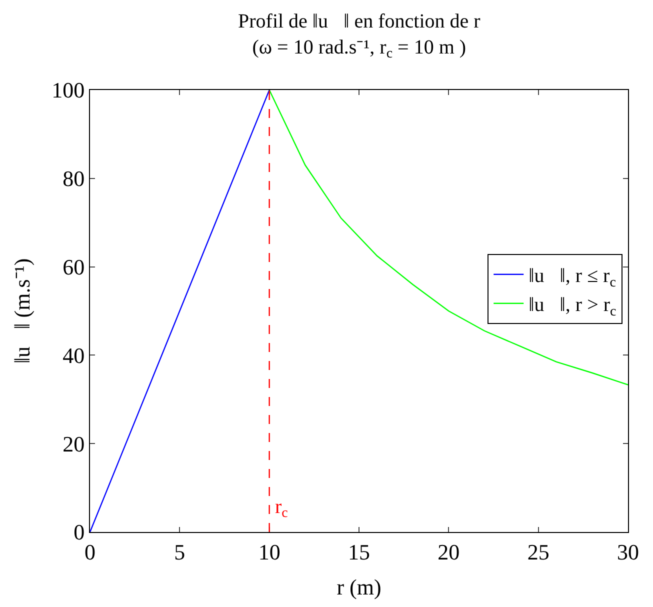 This screenshot has width=653, height=607. What do you see at coordinates (180, 551) in the screenshot?
I see `x-tick-label: 5` at bounding box center [180, 551].